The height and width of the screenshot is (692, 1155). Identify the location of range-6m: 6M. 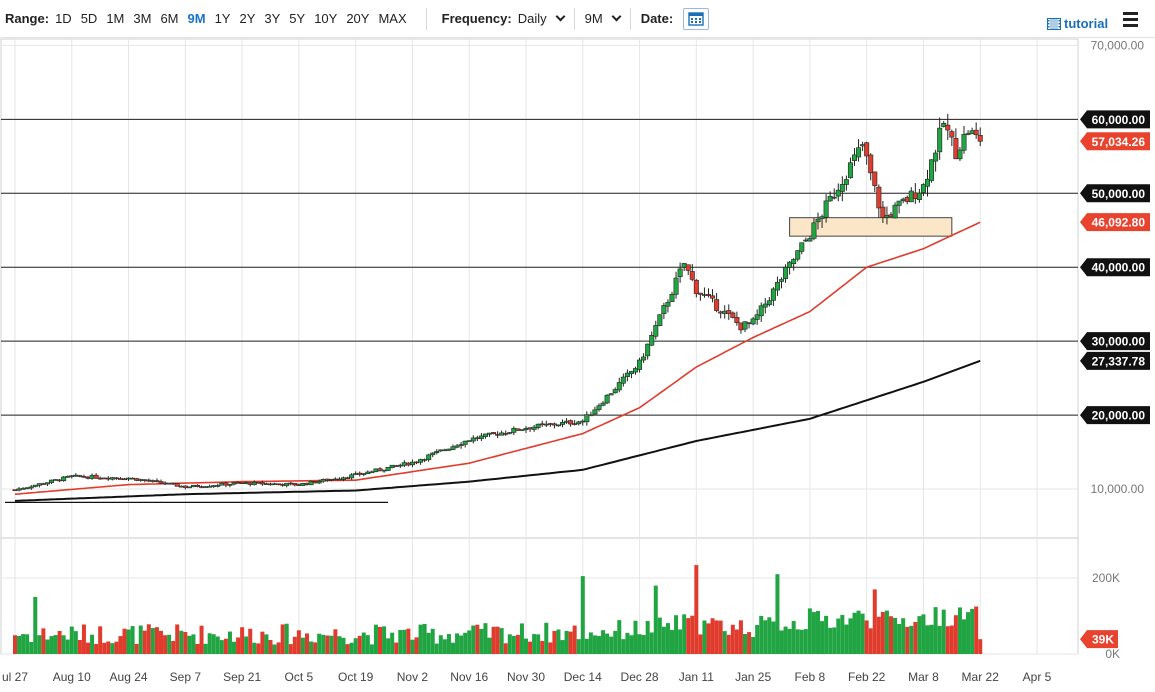
(169, 18).